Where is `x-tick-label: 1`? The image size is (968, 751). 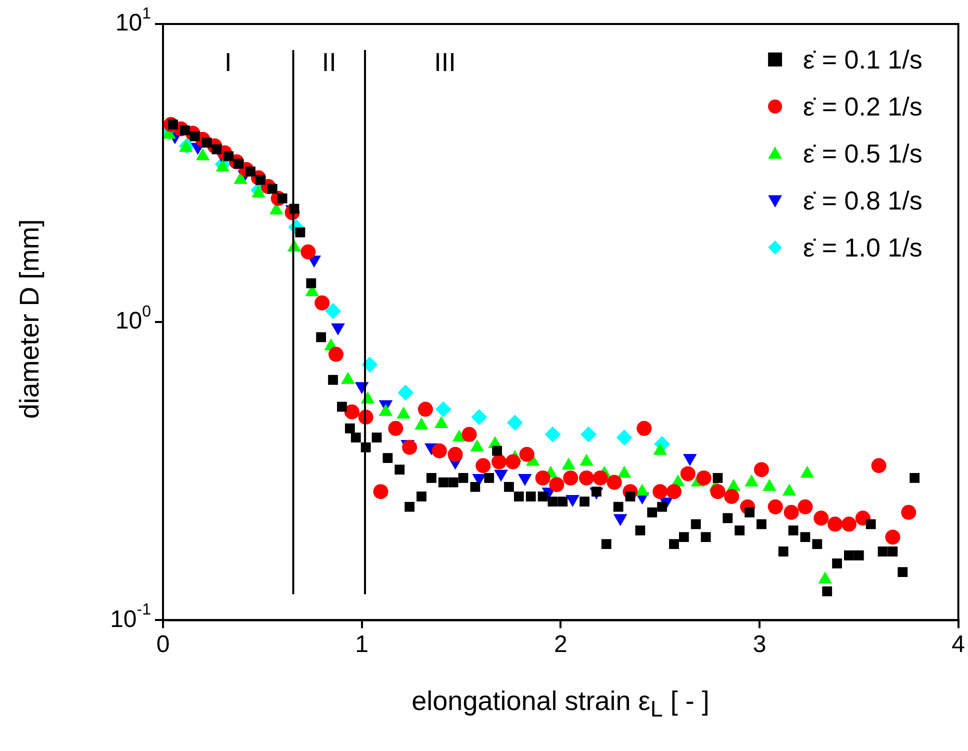 x-tick-label: 1 is located at coordinates (362, 644).